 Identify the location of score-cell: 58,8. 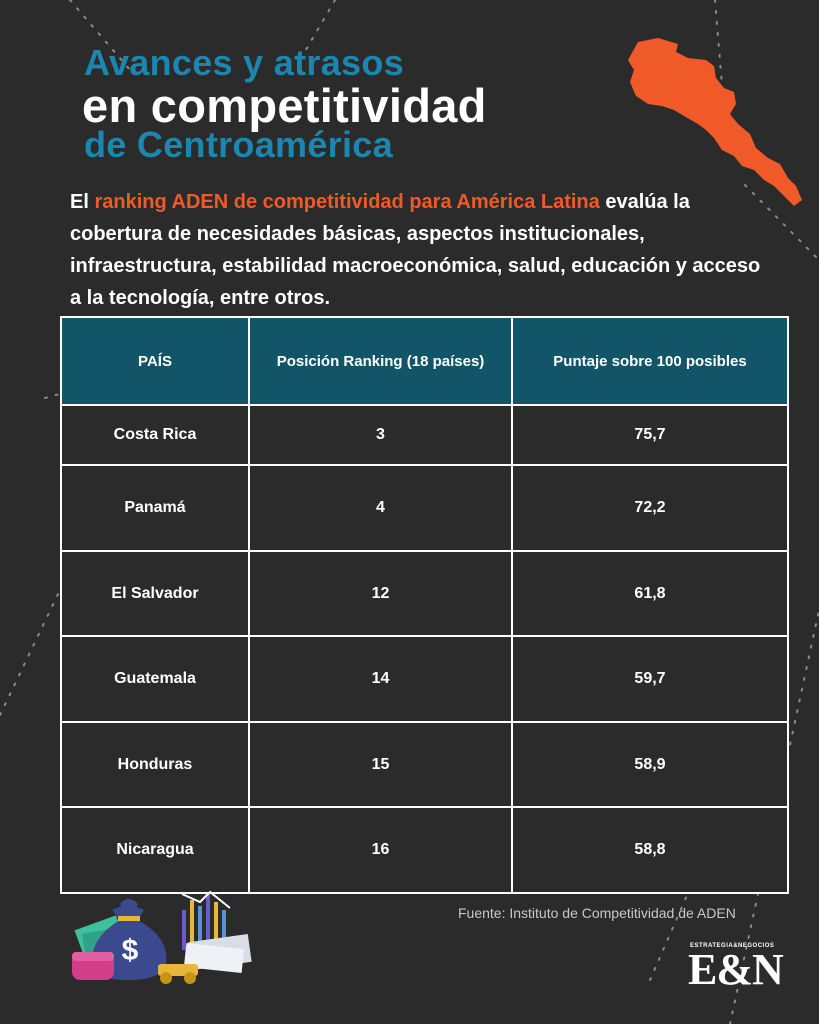
(650, 850).